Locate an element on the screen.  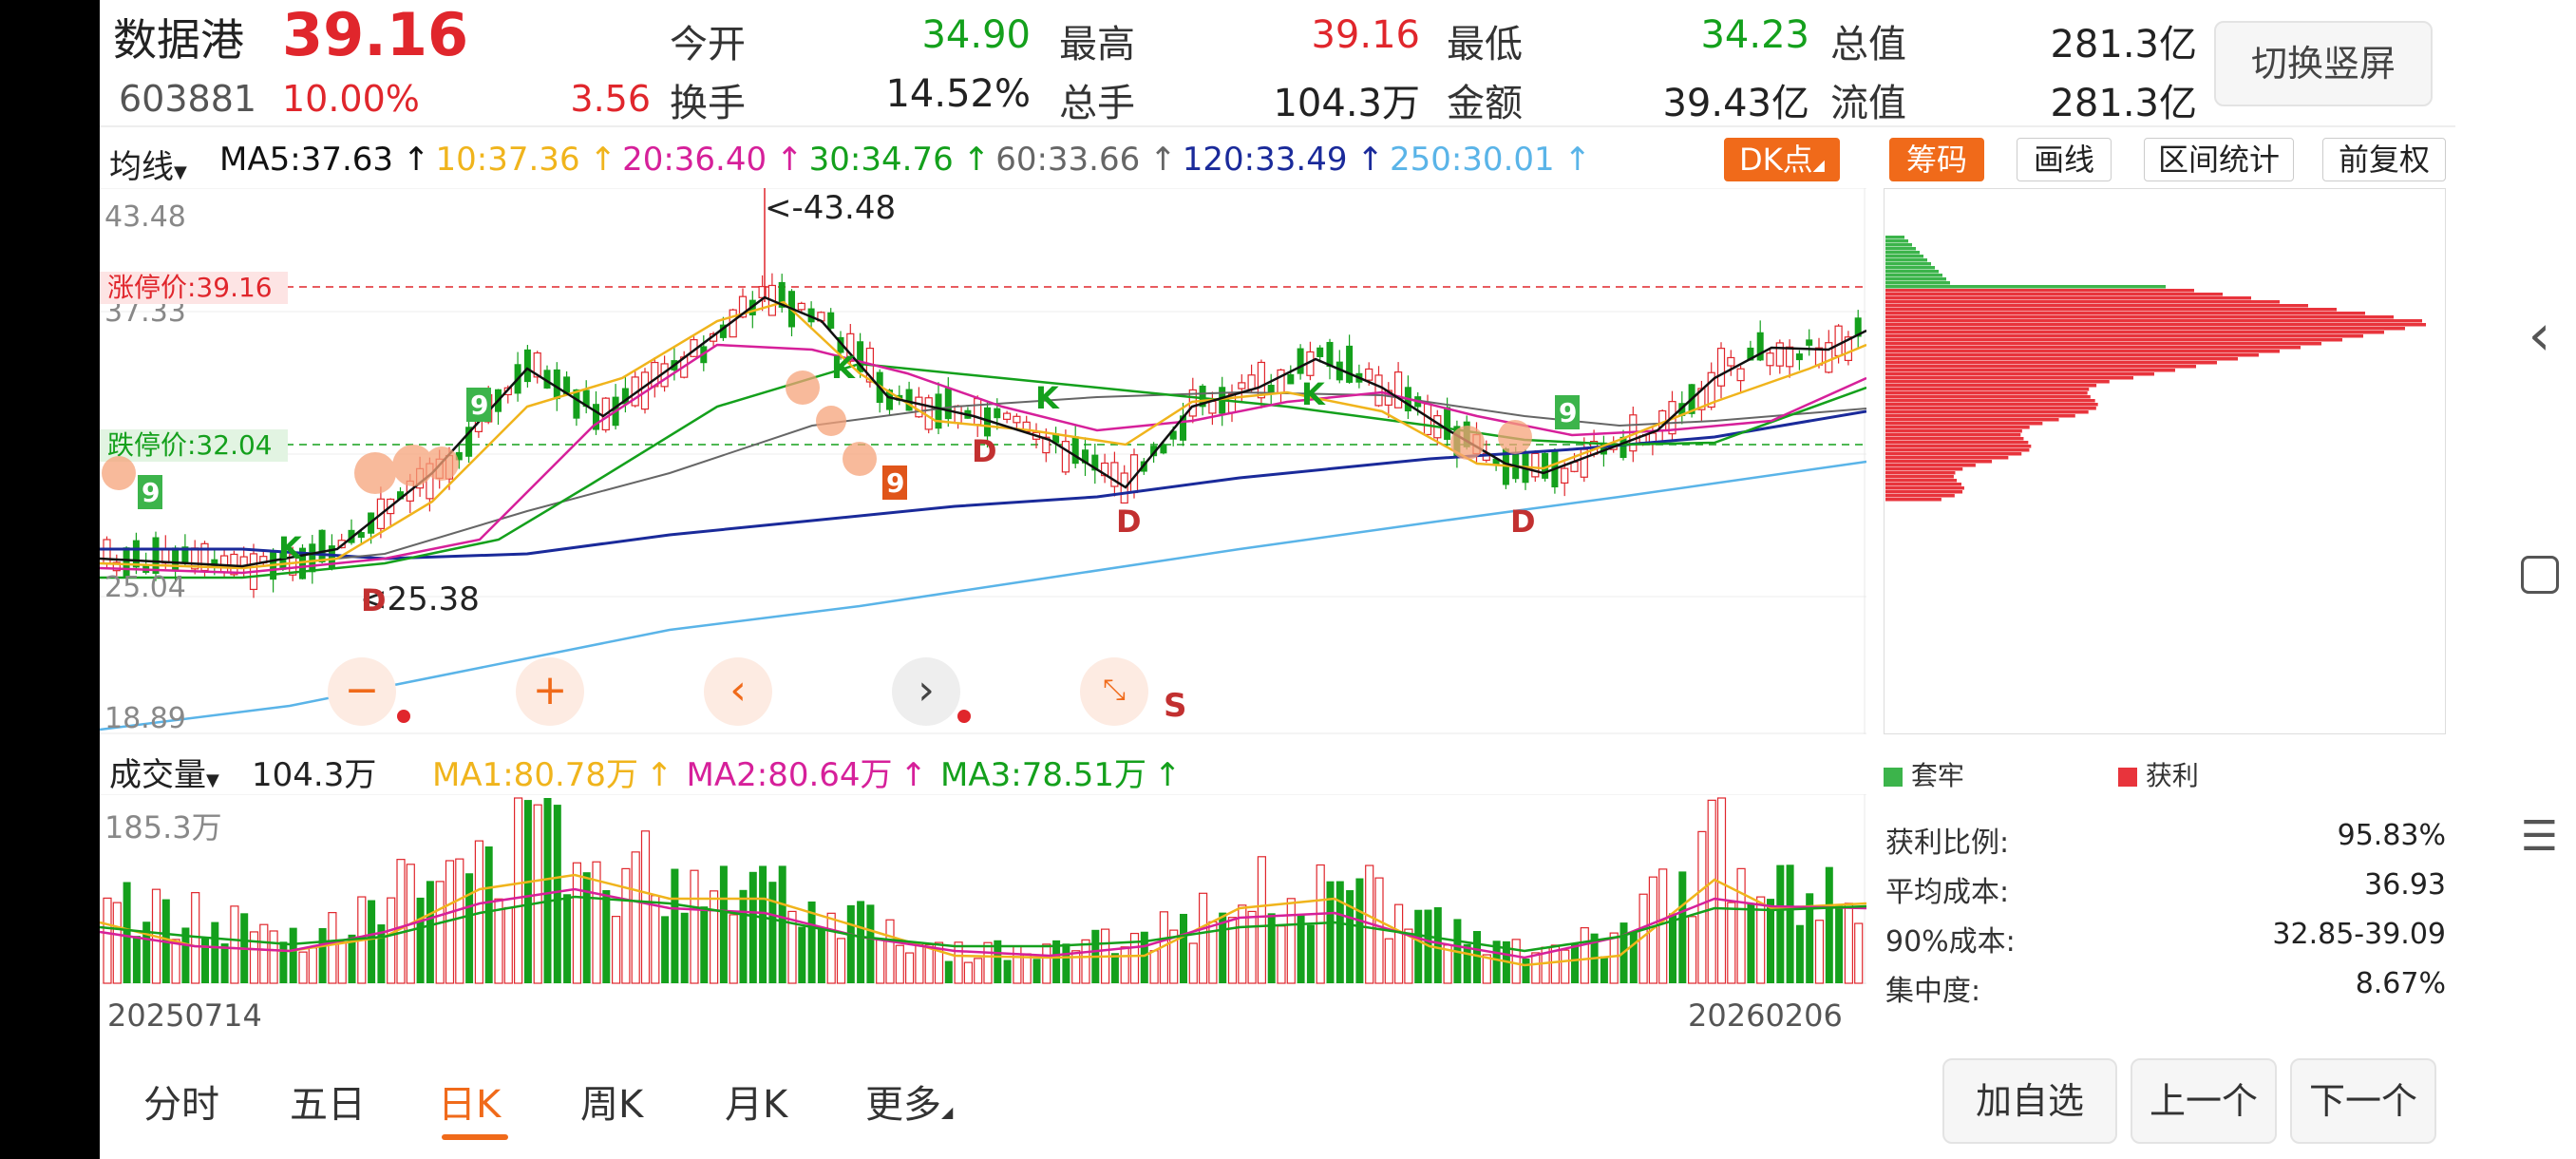
signal-9: 9 is located at coordinates (479, 405).